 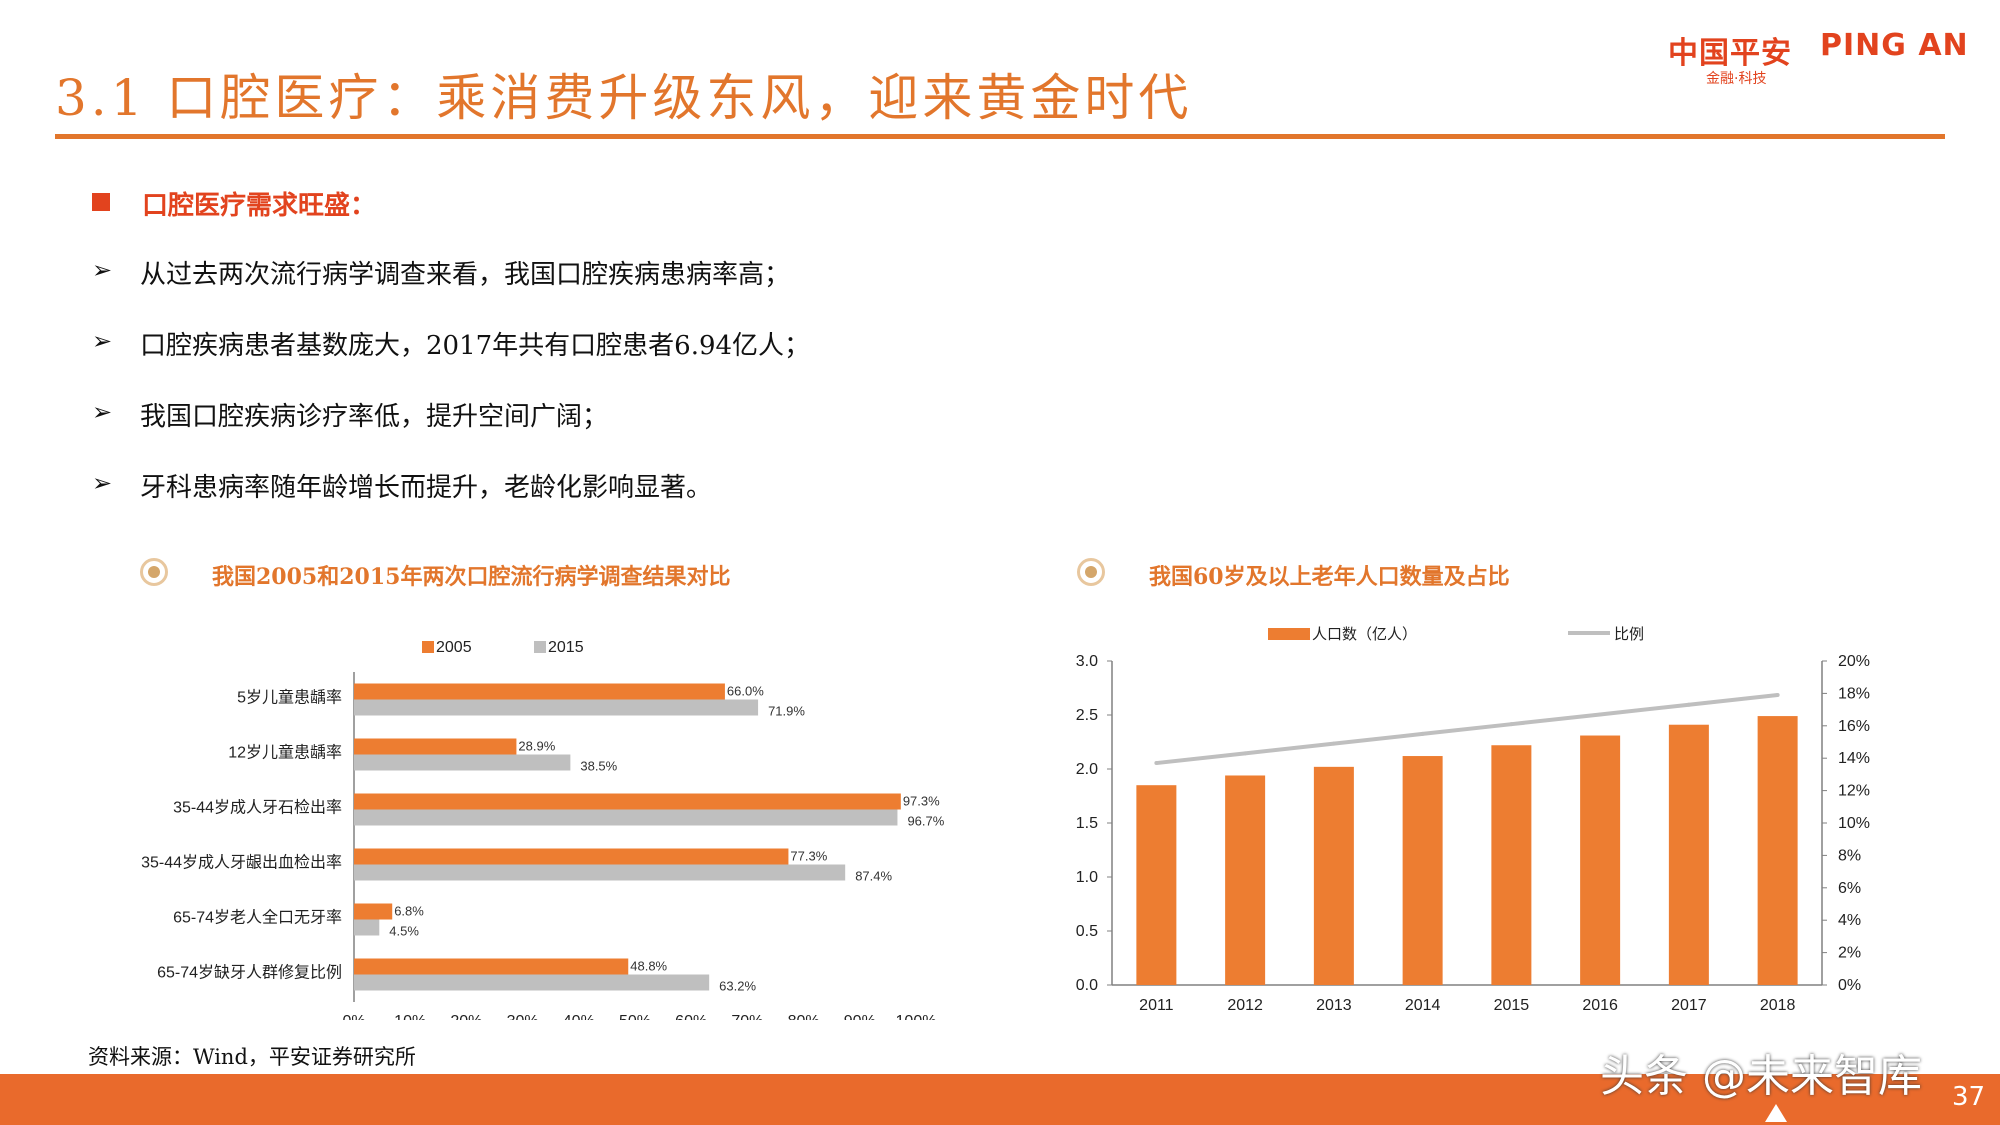 I want to click on data-label-2005: 77.3%, so click(x=808, y=856).